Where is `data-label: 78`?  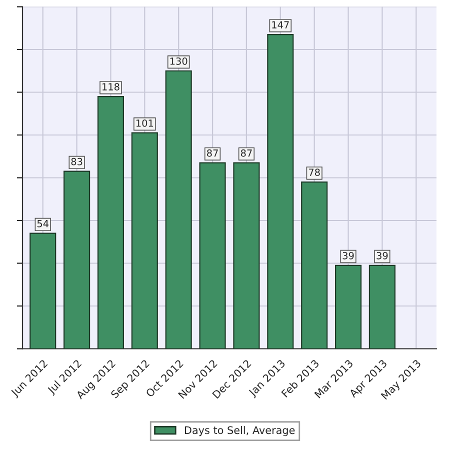 data-label: 78 is located at coordinates (314, 172).